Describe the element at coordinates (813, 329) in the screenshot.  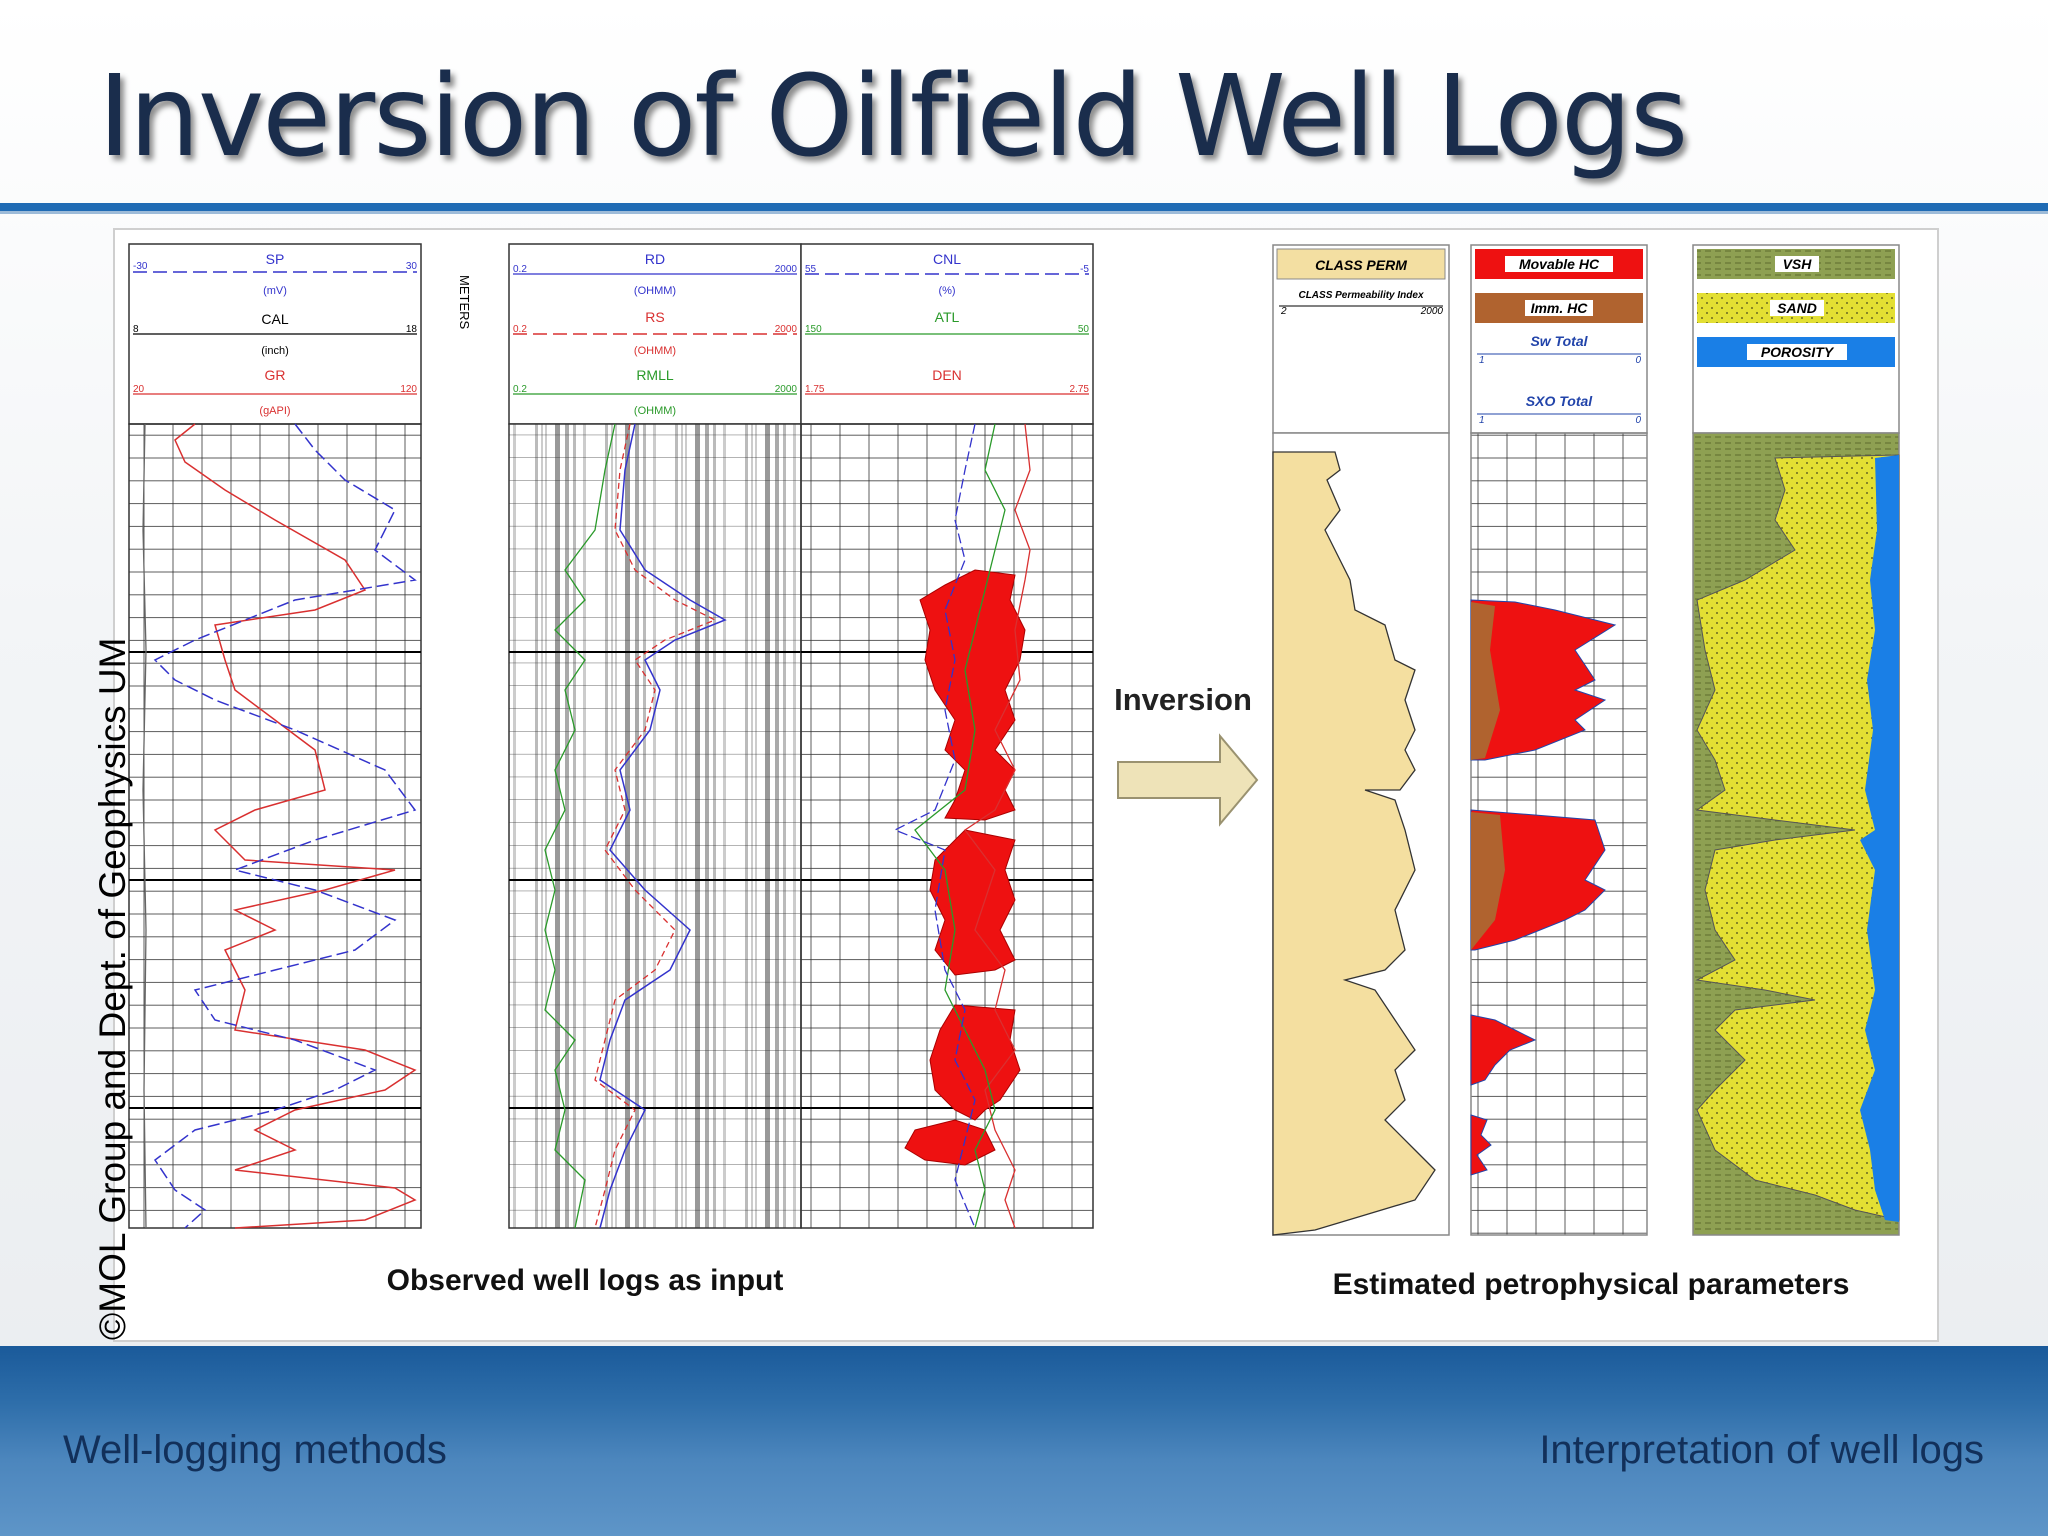
I see `atl-min: 150` at that location.